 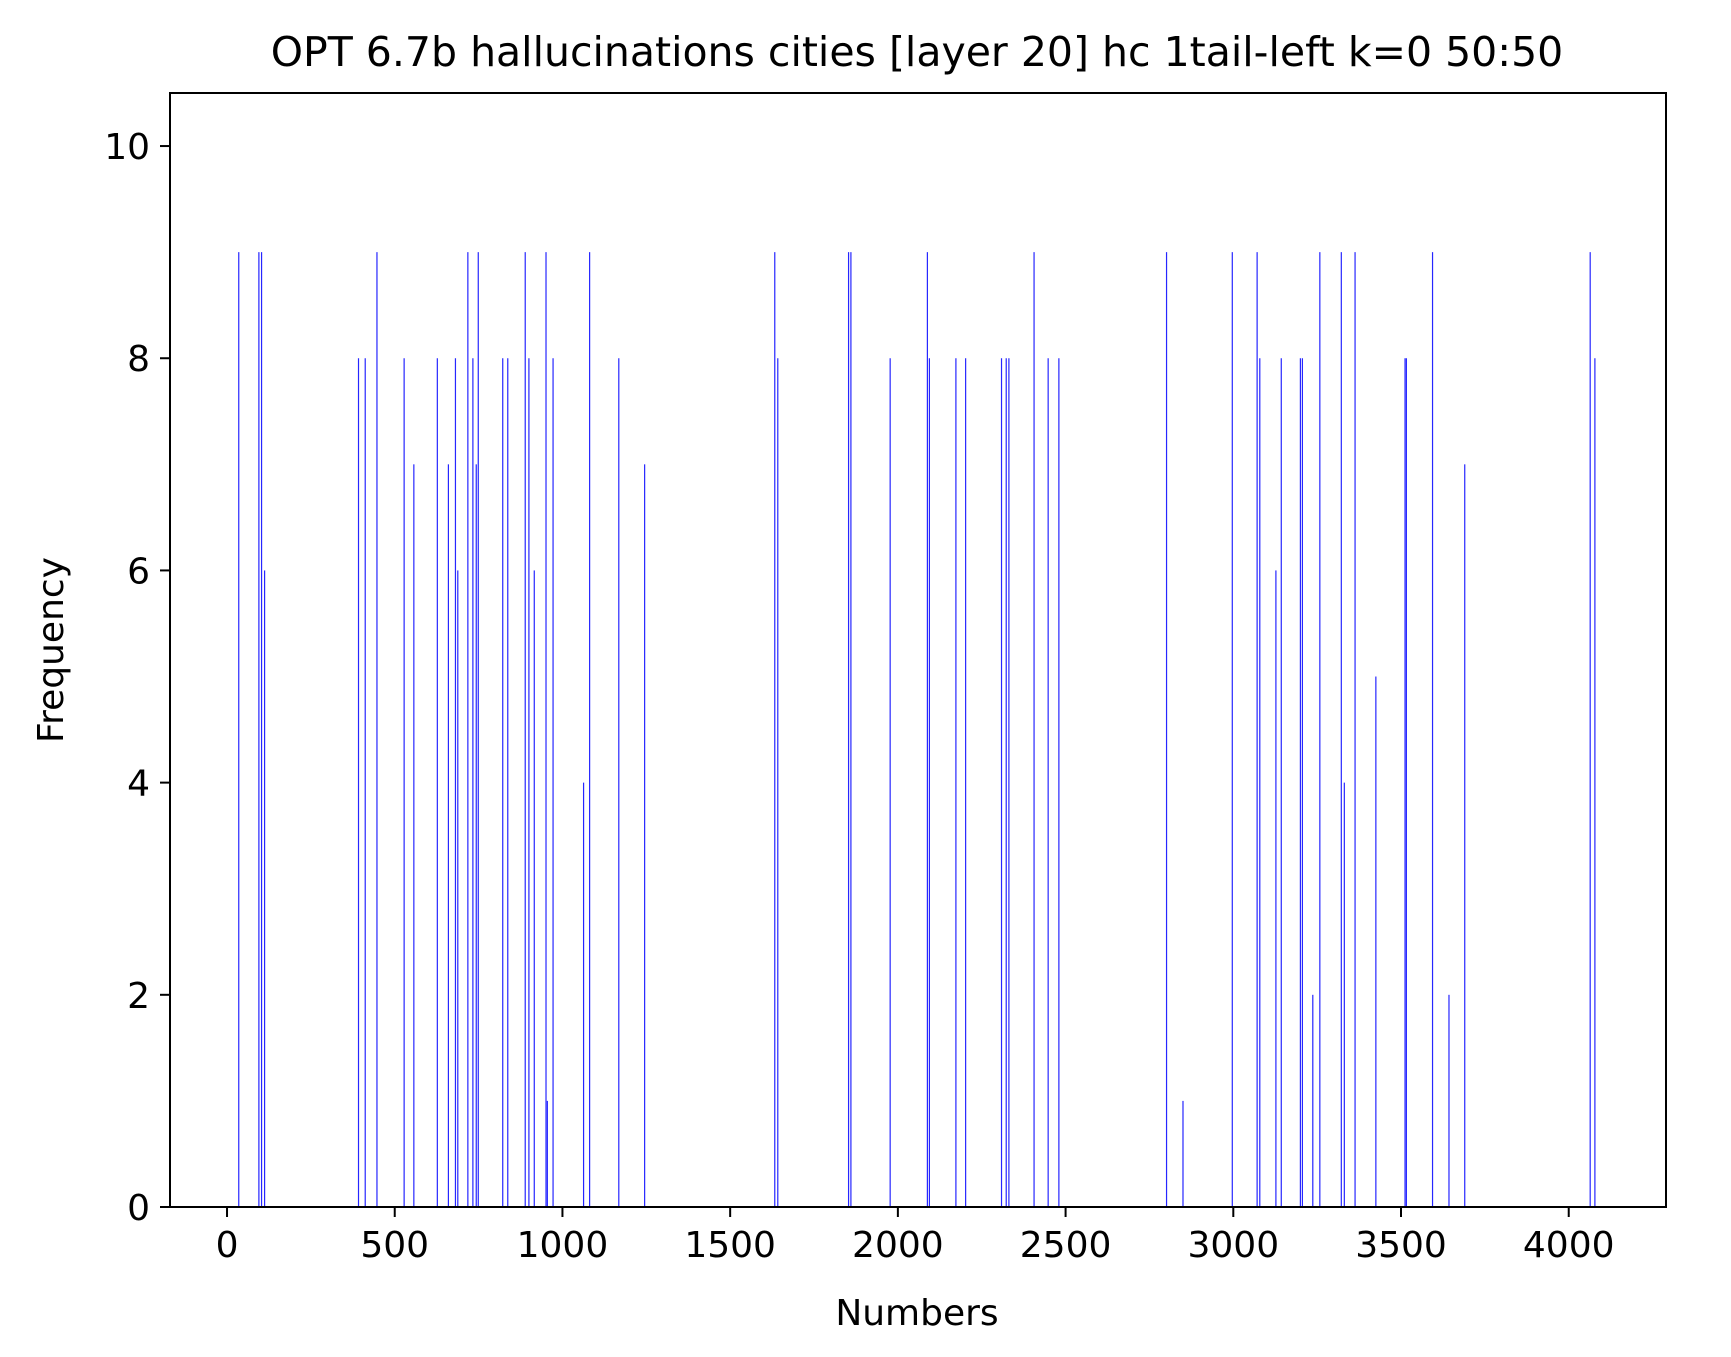 What do you see at coordinates (138, 784) in the screenshot?
I see `y-tick-label: 4` at bounding box center [138, 784].